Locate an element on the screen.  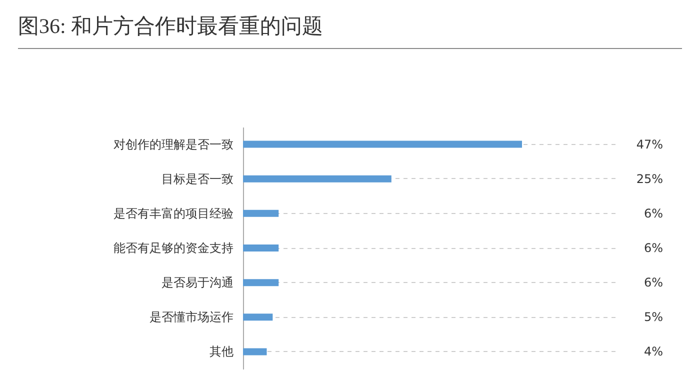
chart-title: 图36: 和片方合作时最看重的问题 is located at coordinates (350, 24).